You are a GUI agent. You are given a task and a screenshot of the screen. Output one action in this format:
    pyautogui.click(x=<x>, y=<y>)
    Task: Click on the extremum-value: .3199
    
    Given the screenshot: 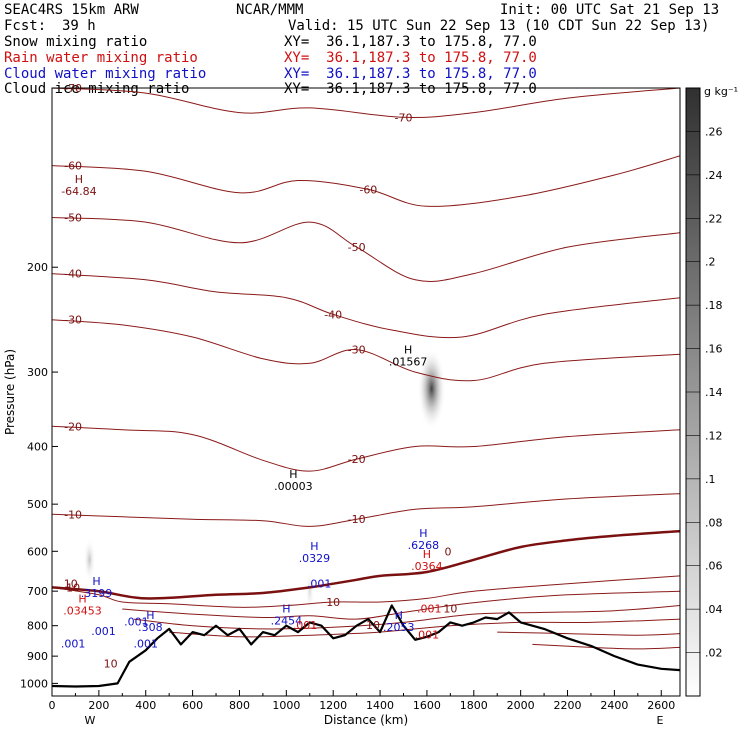 What is the action you would take?
    pyautogui.click(x=97, y=593)
    